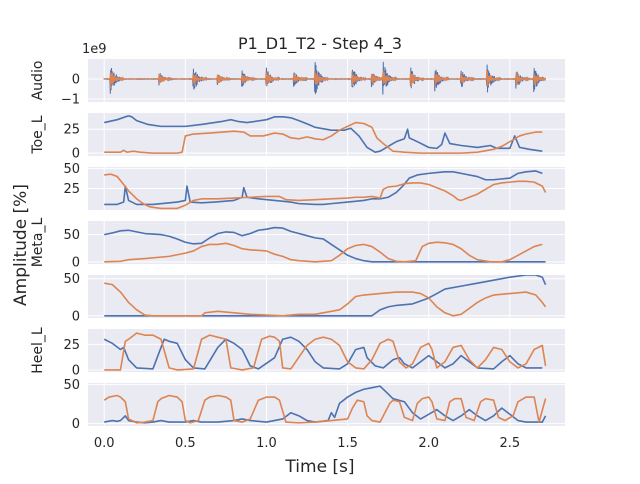  What do you see at coordinates (319, 467) in the screenshot?
I see `x-axis-label: Time [s]` at bounding box center [319, 467].